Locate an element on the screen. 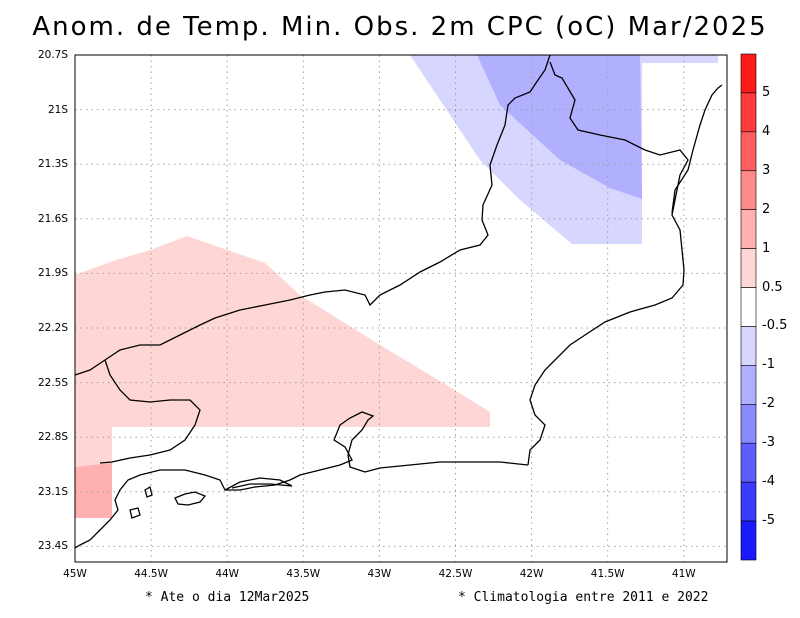 The image size is (800, 618). longitude-label: 42W is located at coordinates (531, 574).